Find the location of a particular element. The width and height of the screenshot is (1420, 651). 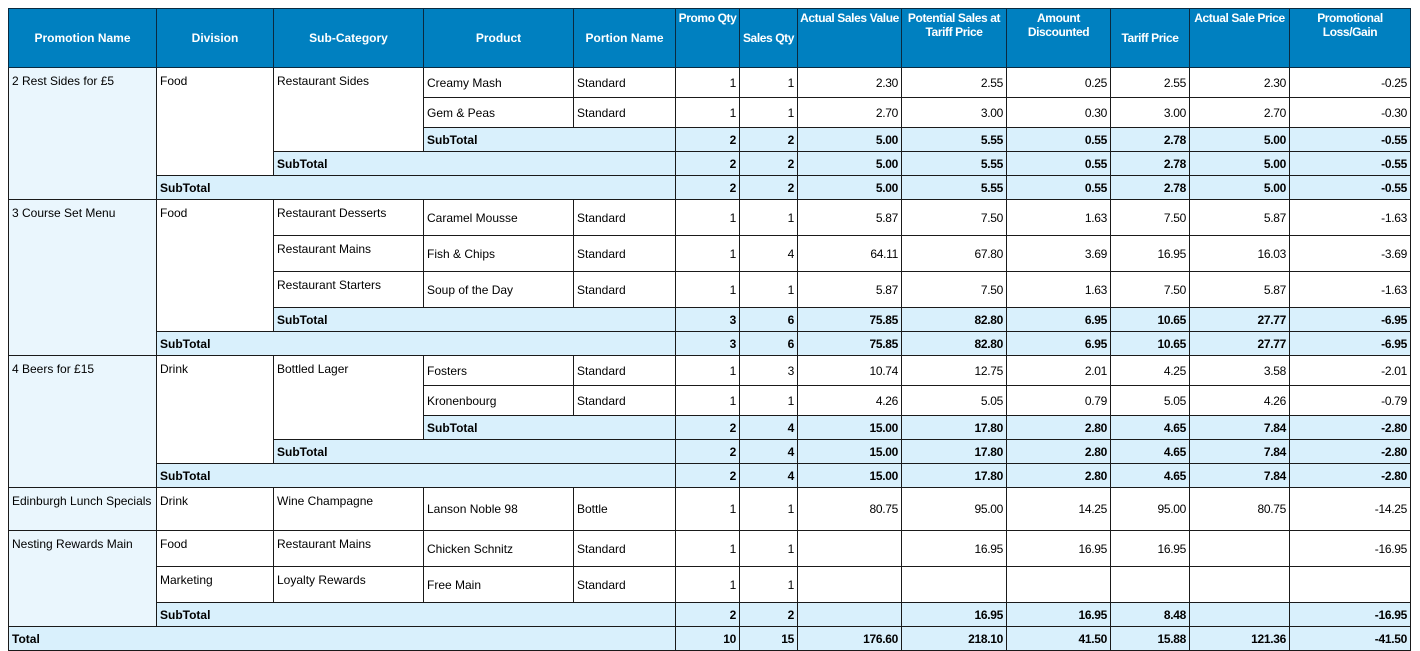

promo-qty-cell: 2 is located at coordinates (707, 427).